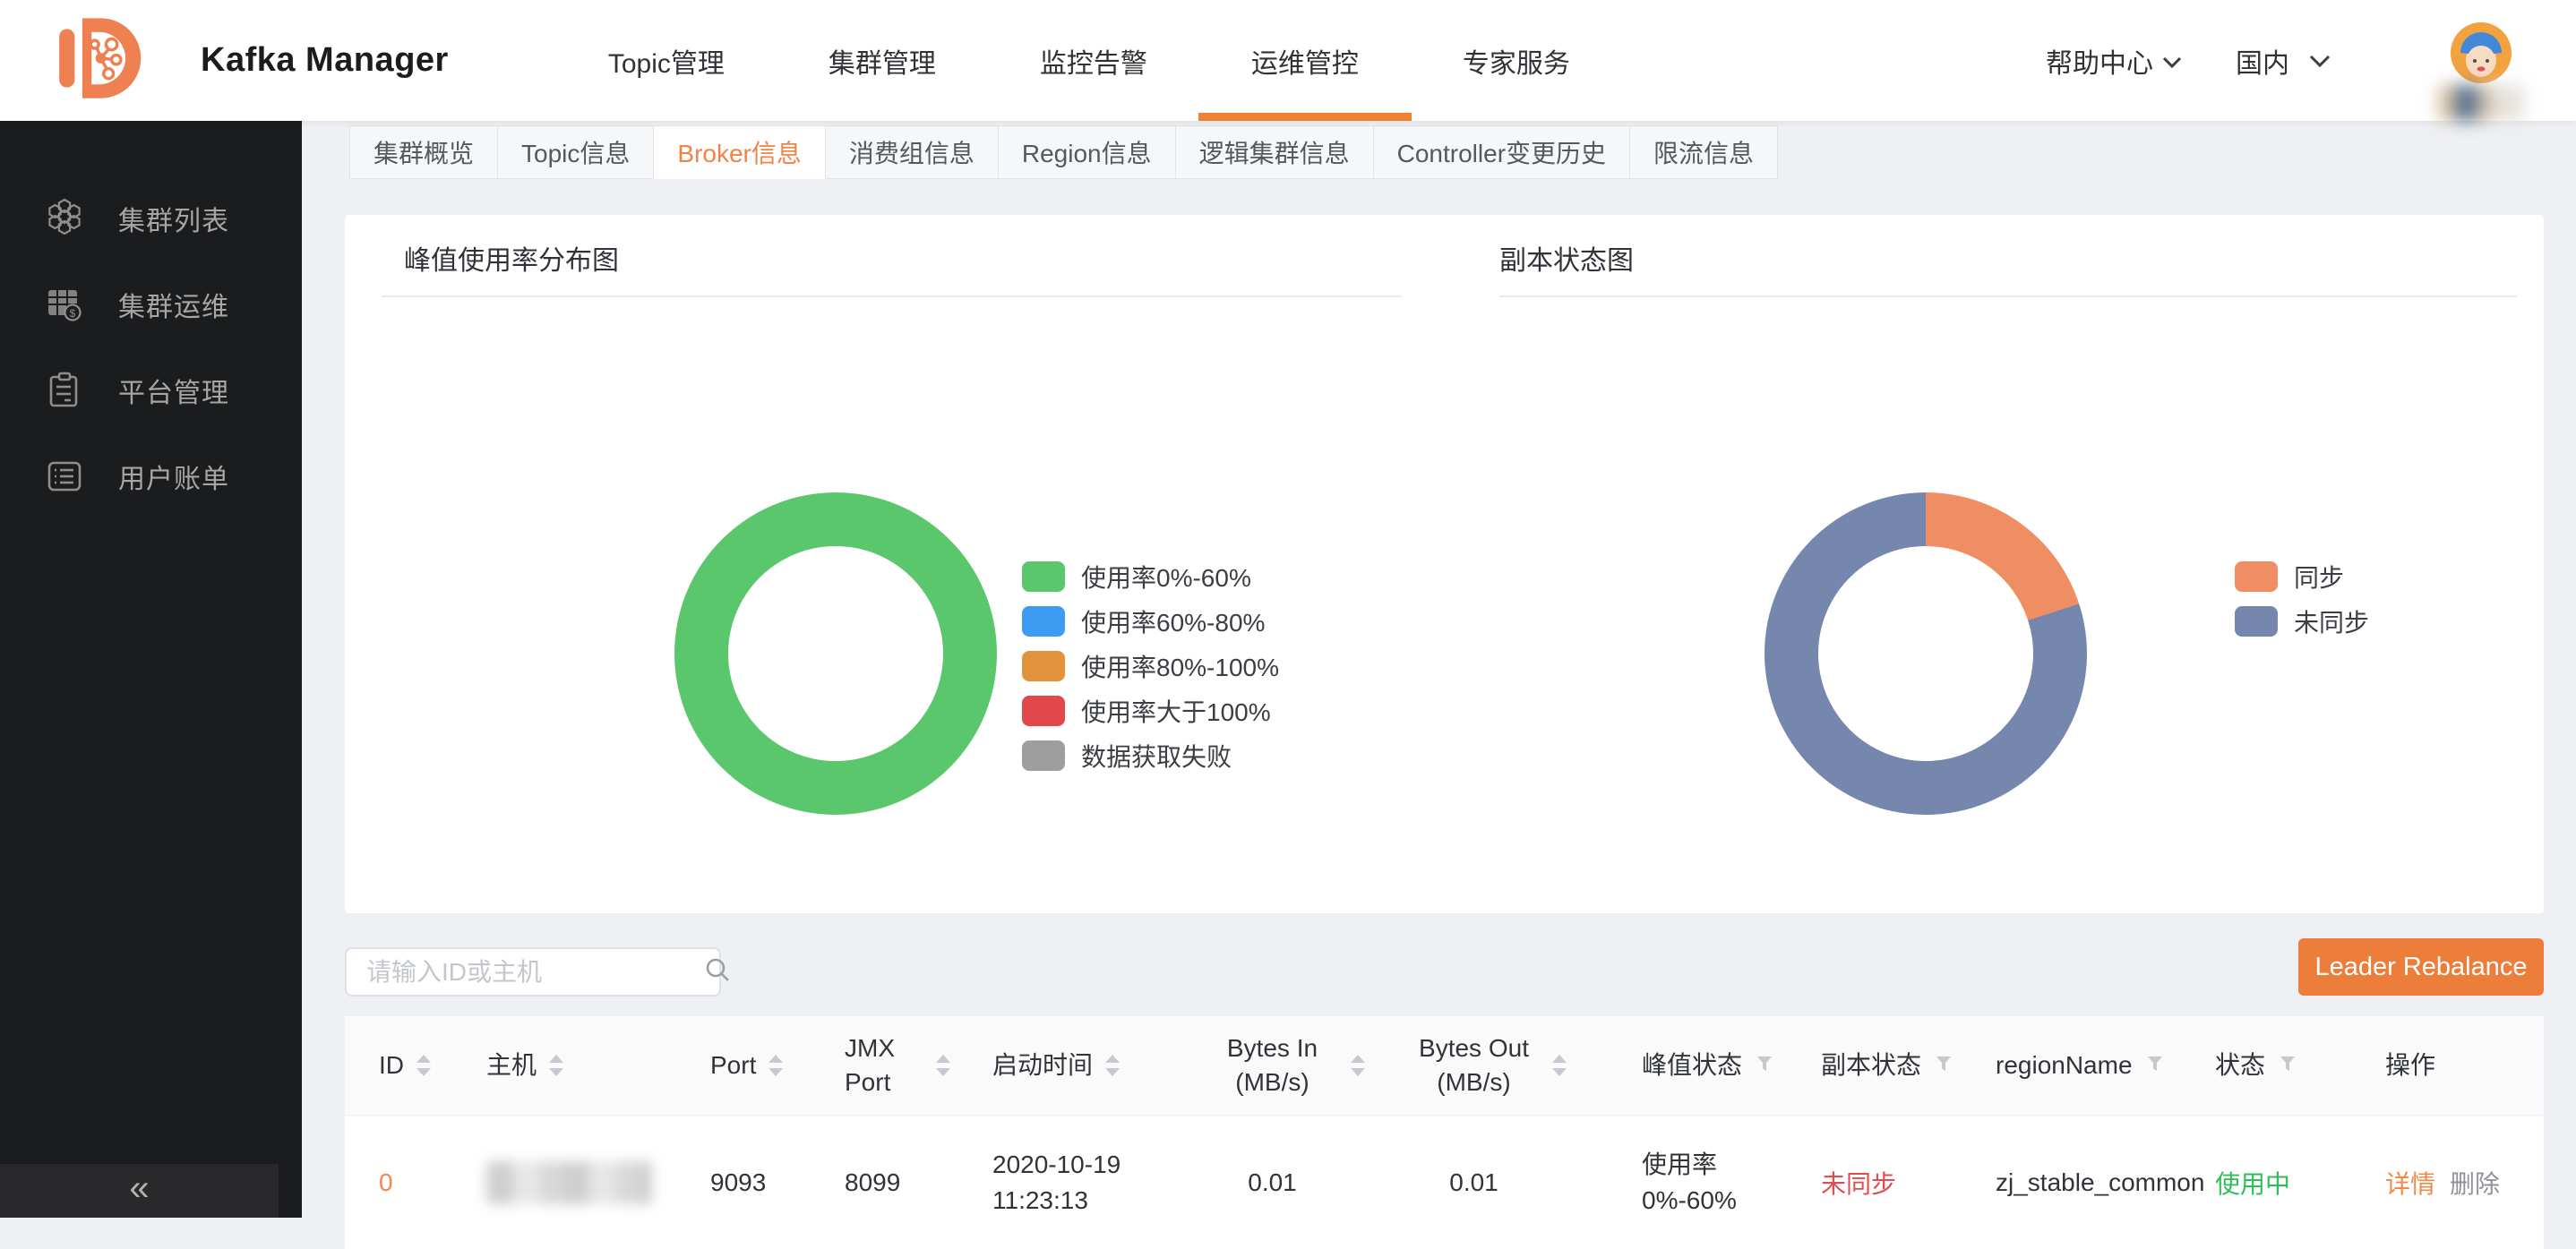 The height and width of the screenshot is (1249, 2576). Describe the element at coordinates (1724, 1065) in the screenshot. I see `col-header-peak-status: 峰值状态` at that location.